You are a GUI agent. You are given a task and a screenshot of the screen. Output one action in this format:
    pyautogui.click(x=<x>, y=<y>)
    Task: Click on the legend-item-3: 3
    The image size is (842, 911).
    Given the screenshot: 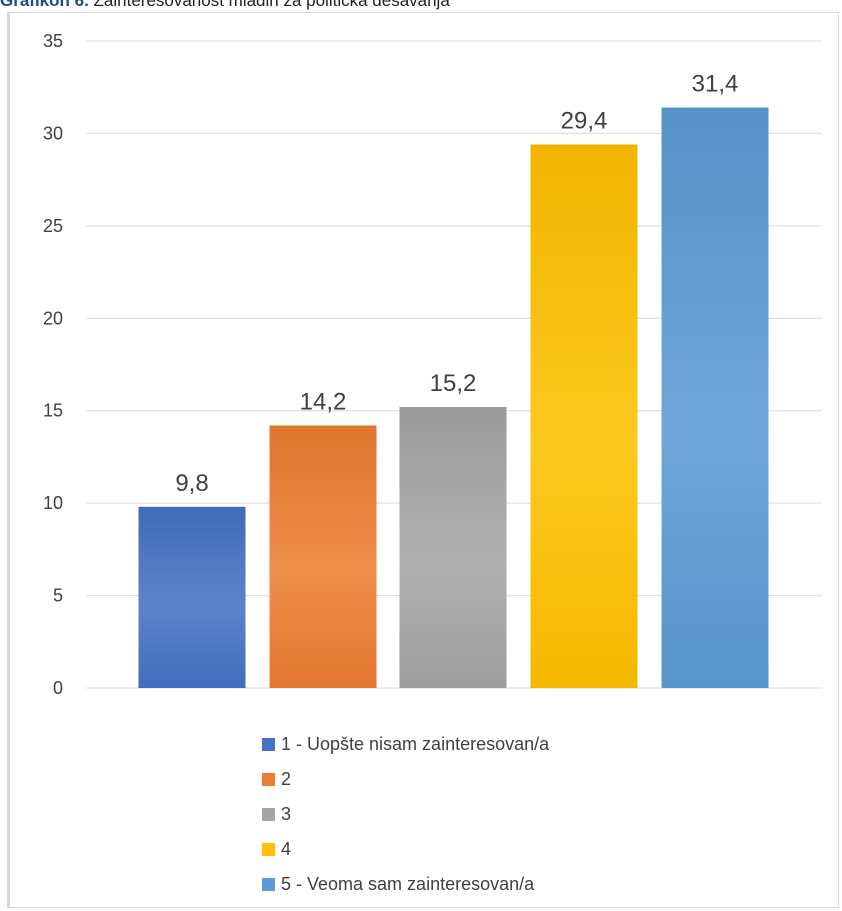 What is the action you would take?
    pyautogui.click(x=542, y=814)
    